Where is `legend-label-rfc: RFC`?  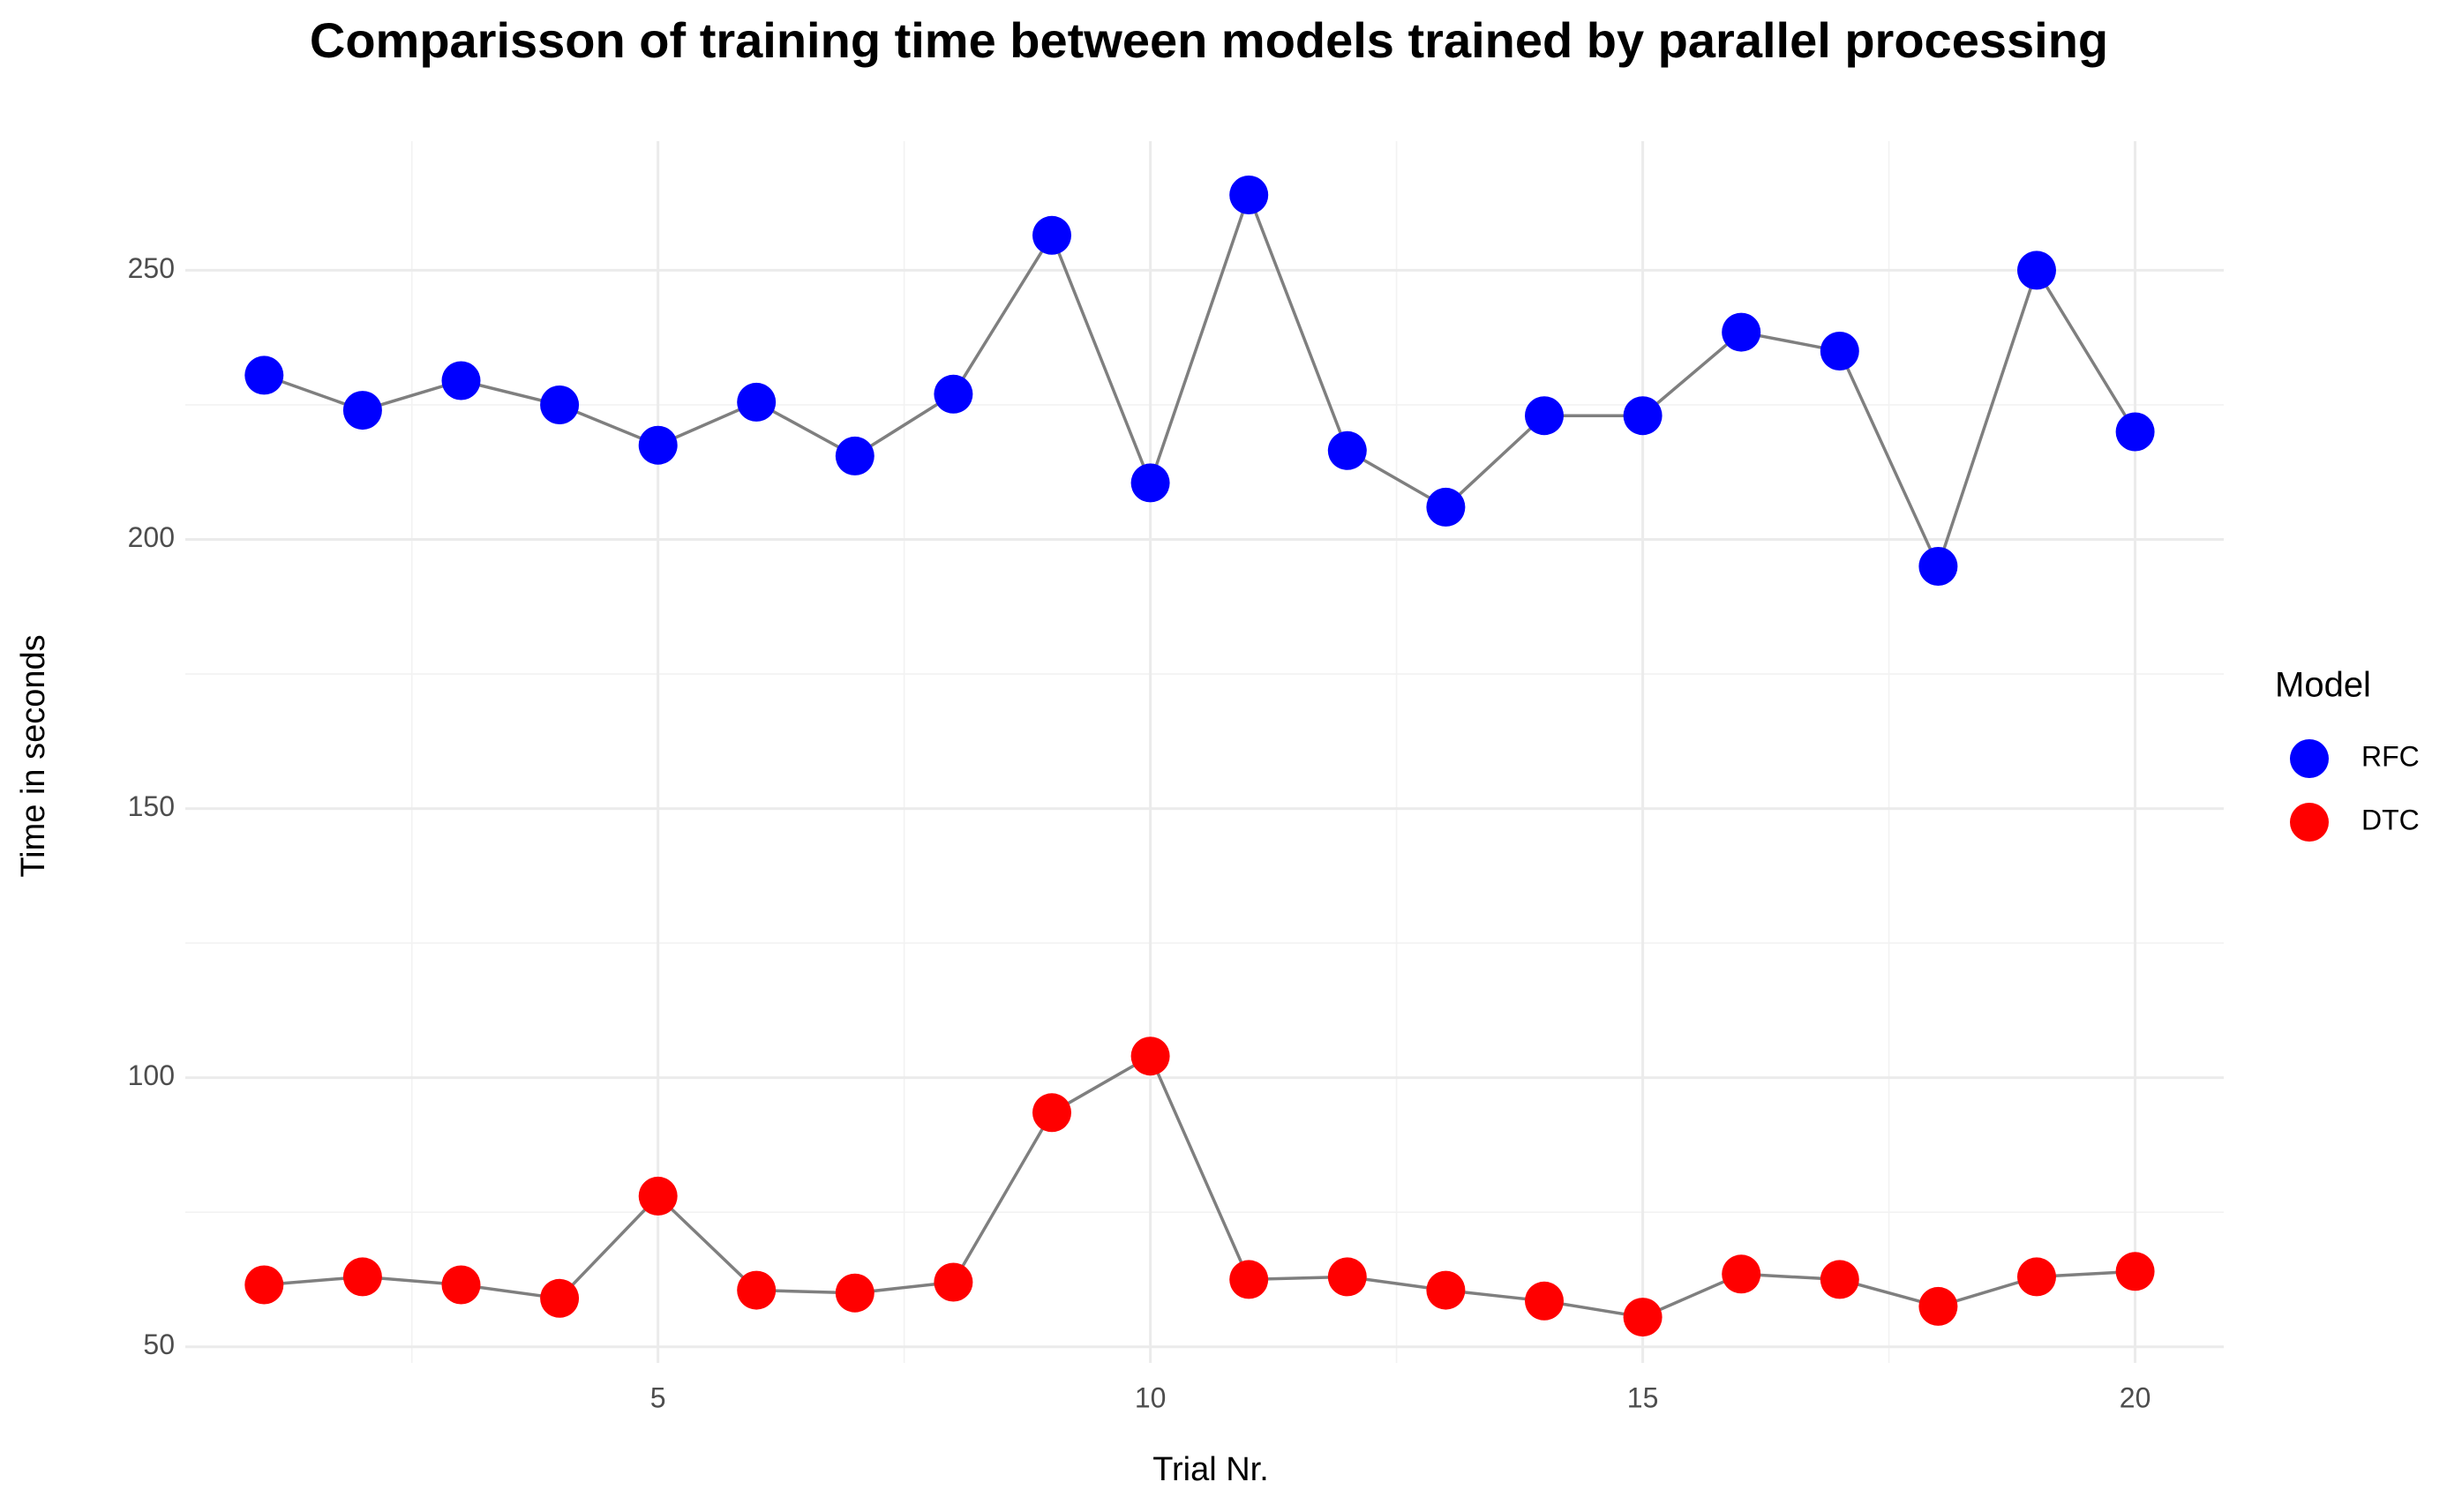
legend-label-rfc: RFC is located at coordinates (2391, 756).